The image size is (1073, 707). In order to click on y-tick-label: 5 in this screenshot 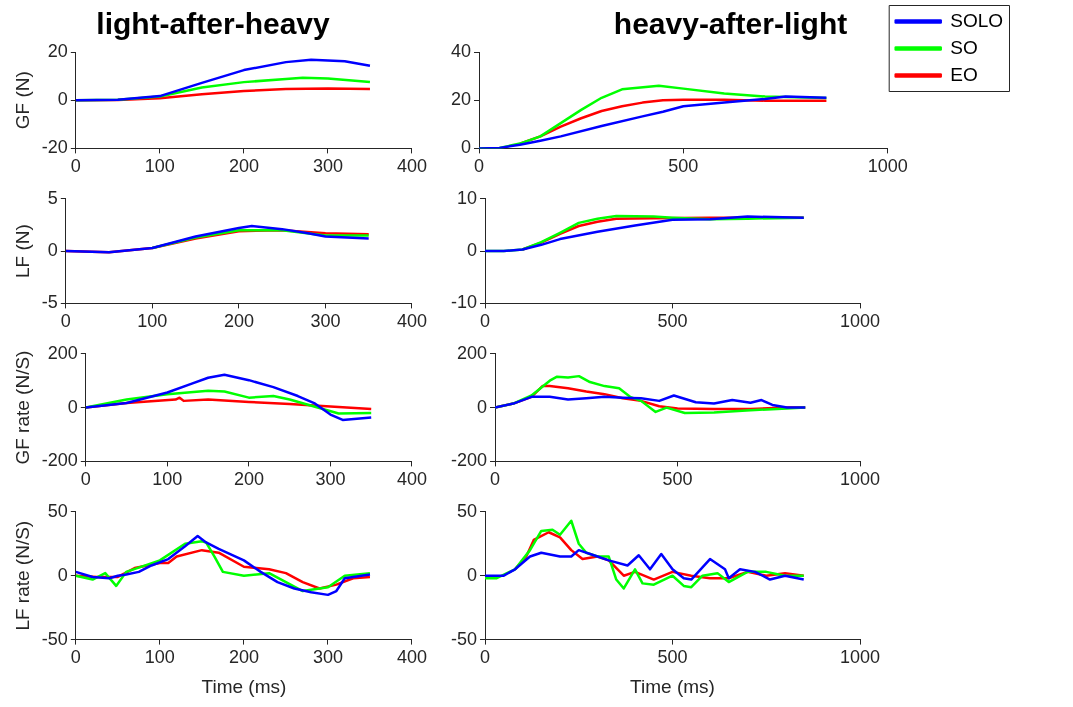, I will do `click(52, 197)`.